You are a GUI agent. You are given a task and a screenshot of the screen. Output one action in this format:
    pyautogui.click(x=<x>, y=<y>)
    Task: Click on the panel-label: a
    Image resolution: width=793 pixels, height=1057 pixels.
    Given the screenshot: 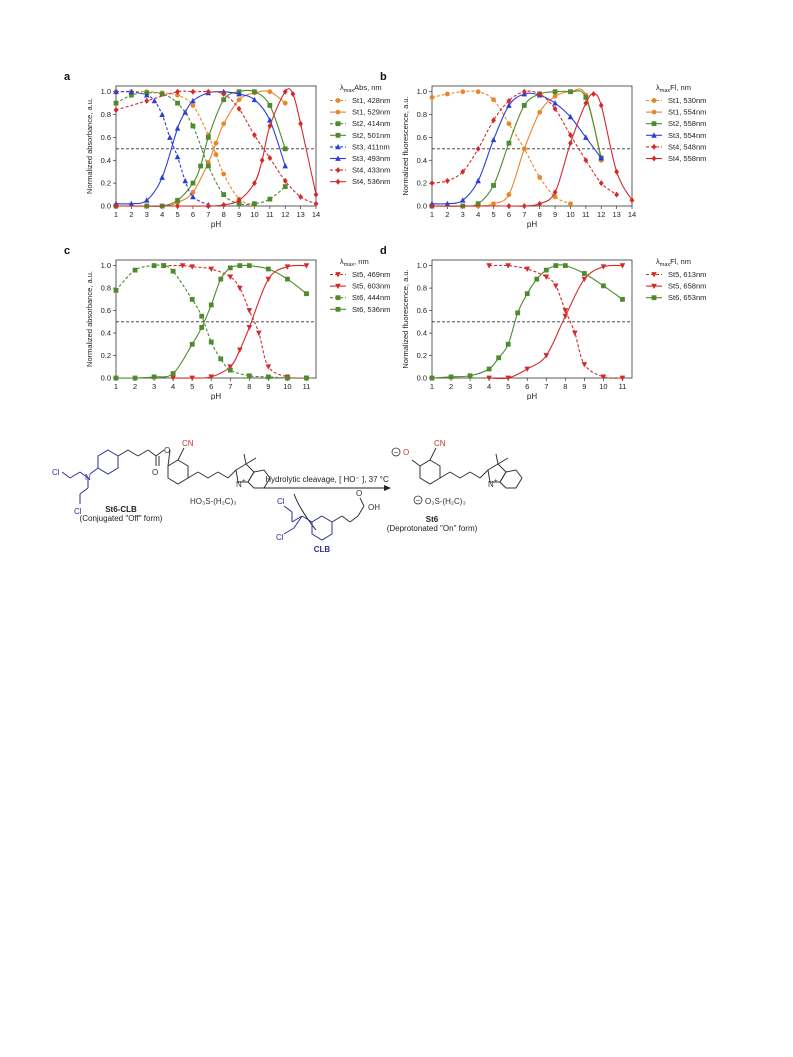 What is the action you would take?
    pyautogui.click(x=67, y=77)
    